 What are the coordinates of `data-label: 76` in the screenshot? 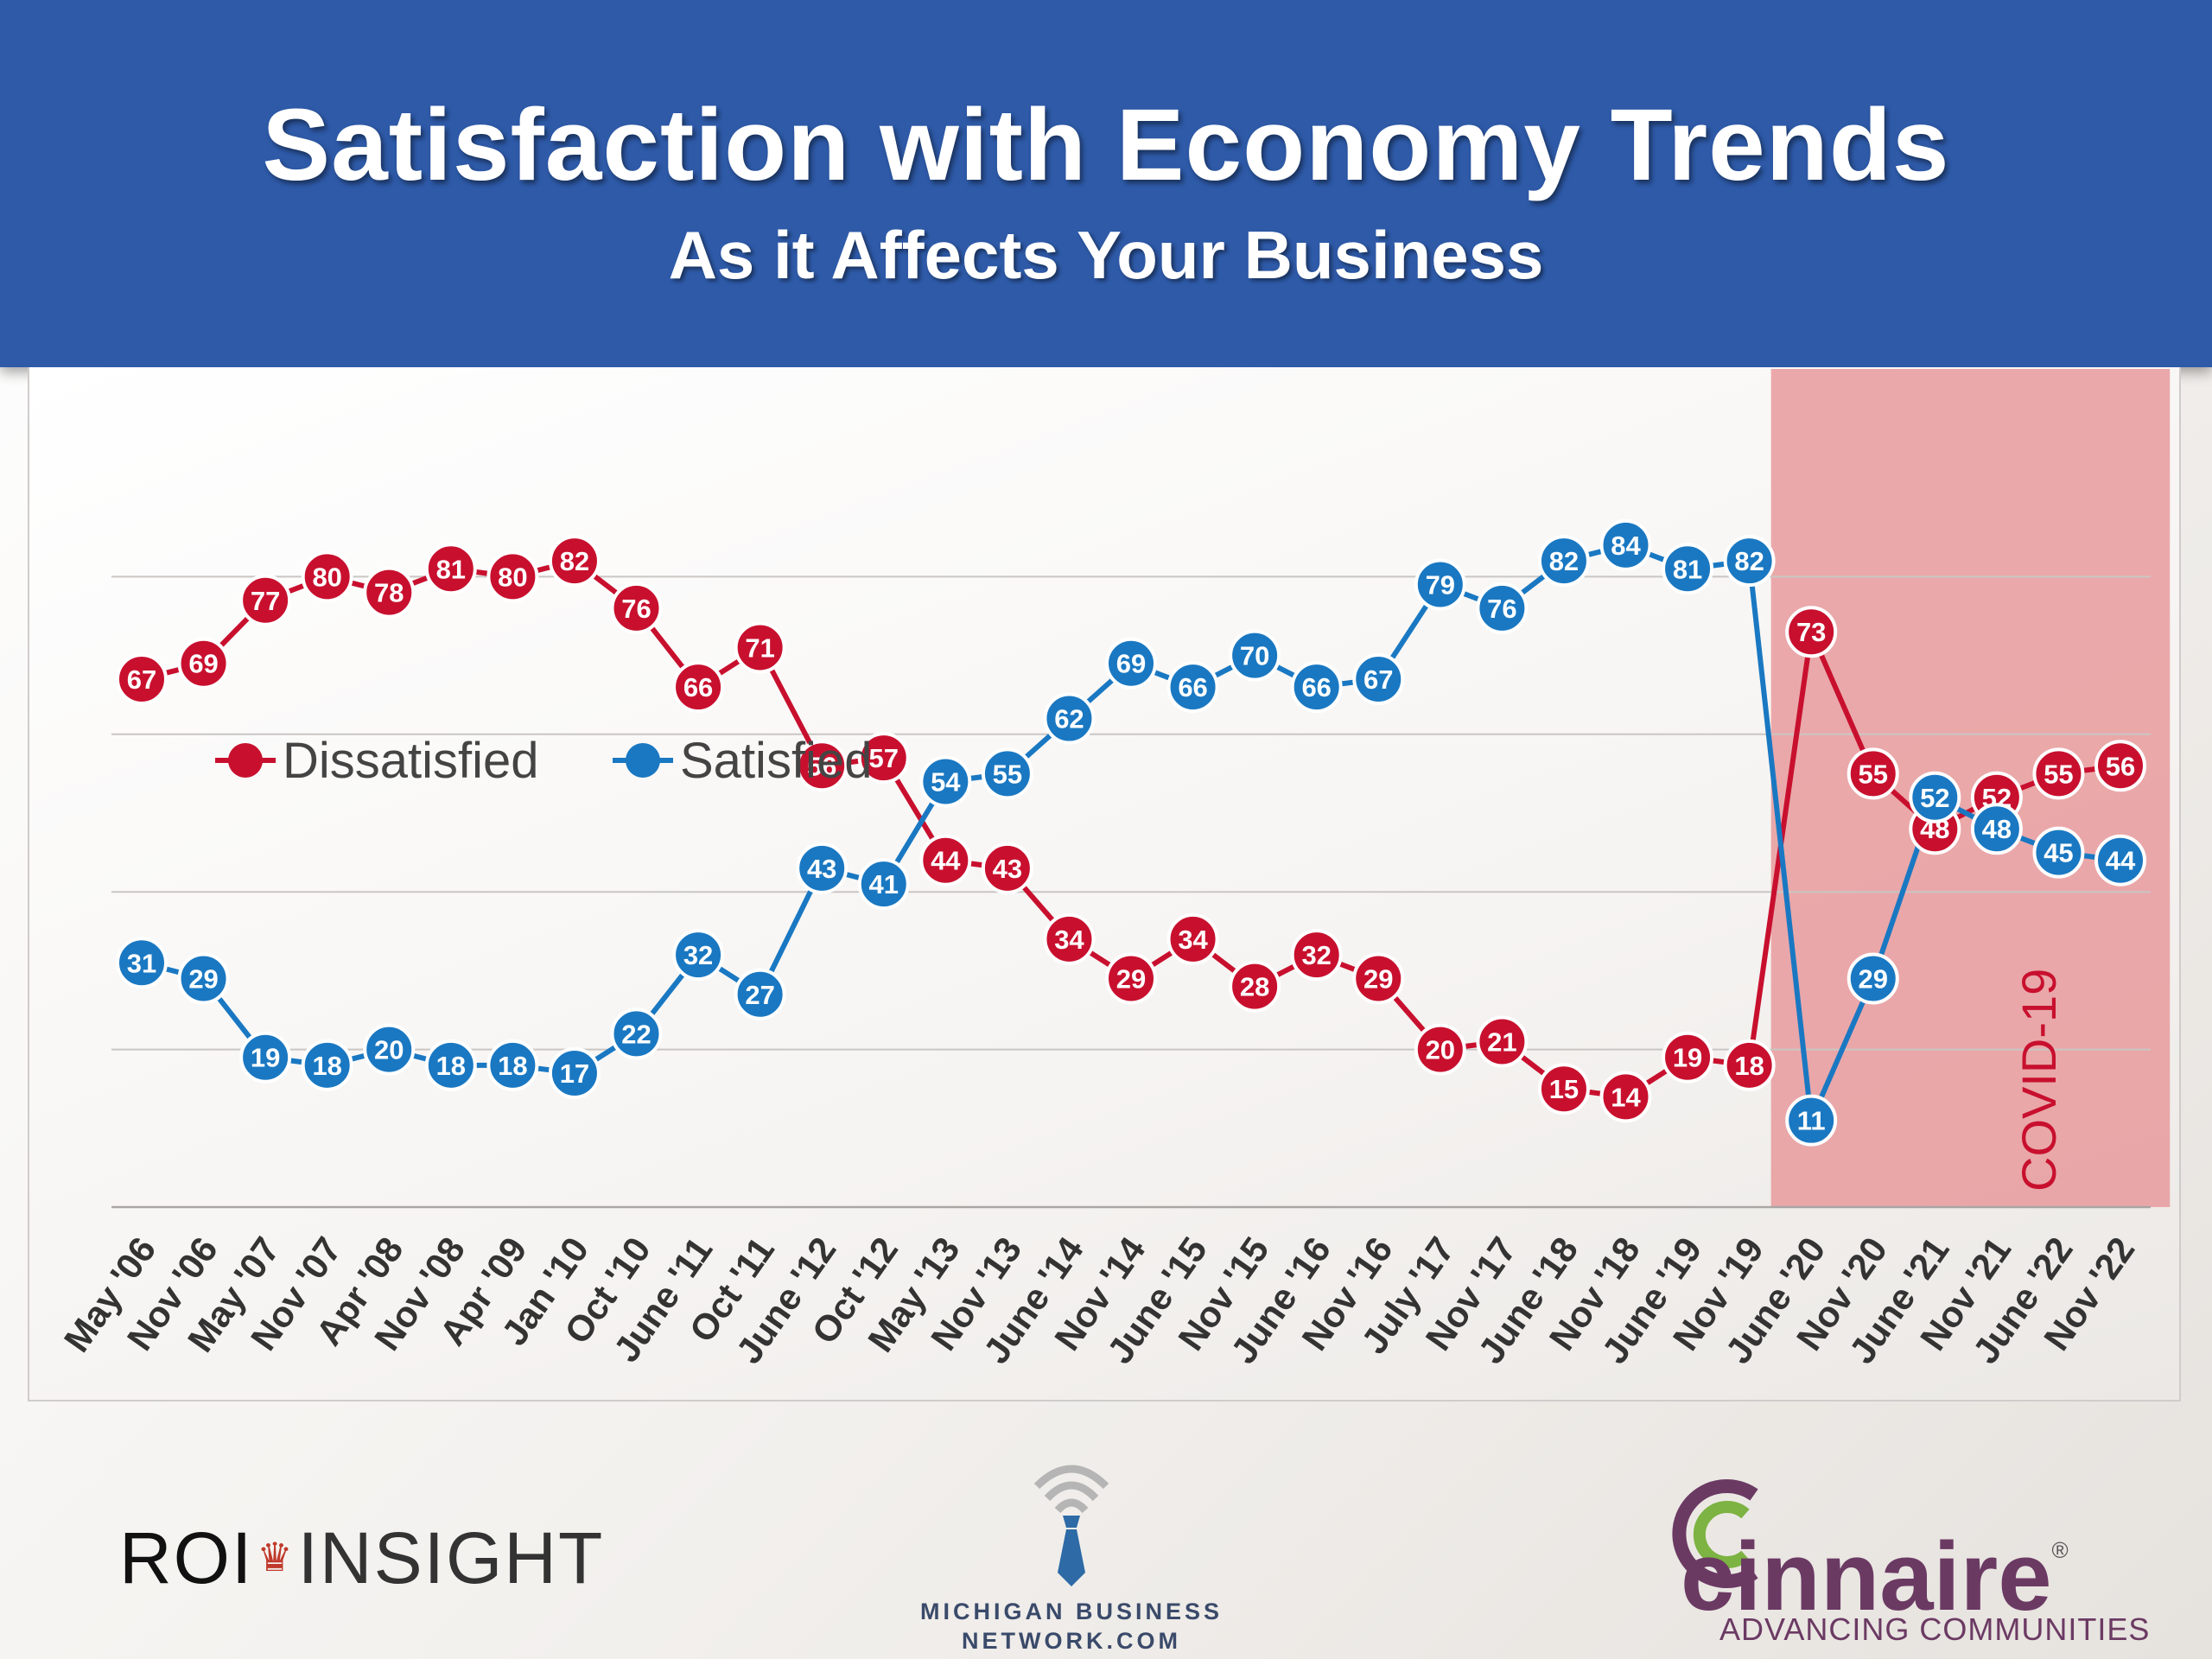 It's located at (1501, 609).